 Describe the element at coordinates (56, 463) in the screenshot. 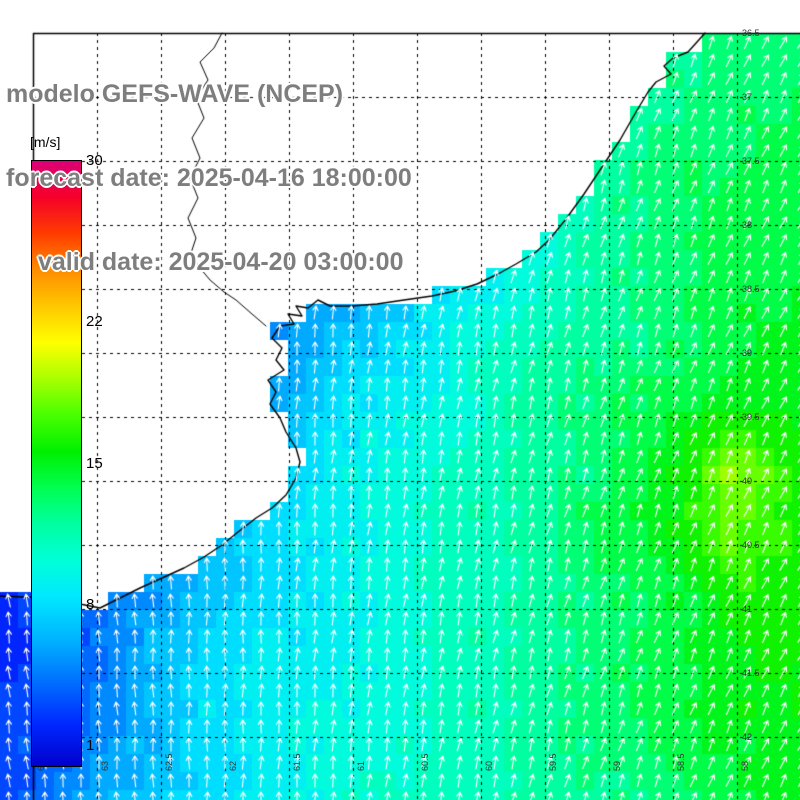

I see `colorbar` at that location.